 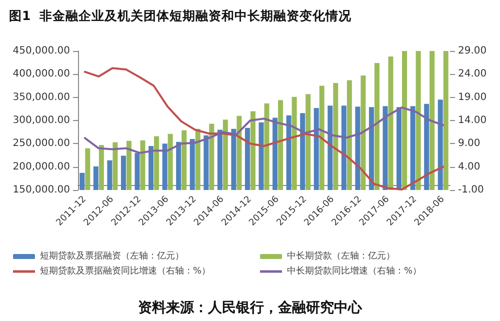 I want to click on y2-tick-label: 14.00, so click(x=472, y=120).